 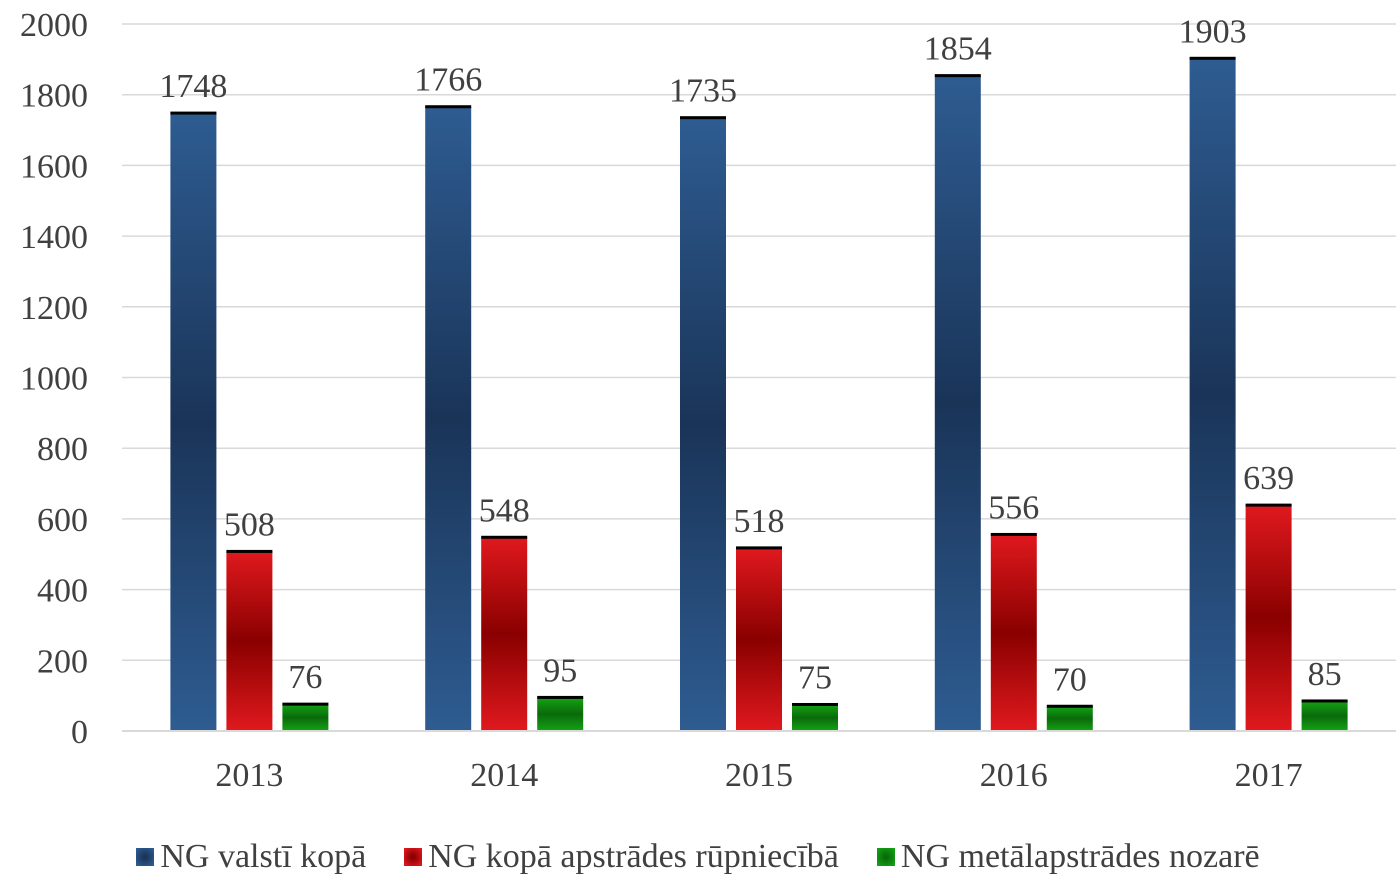 I want to click on legend-label: NG kopā apstrādes rūpniecībā, so click(x=633, y=856).